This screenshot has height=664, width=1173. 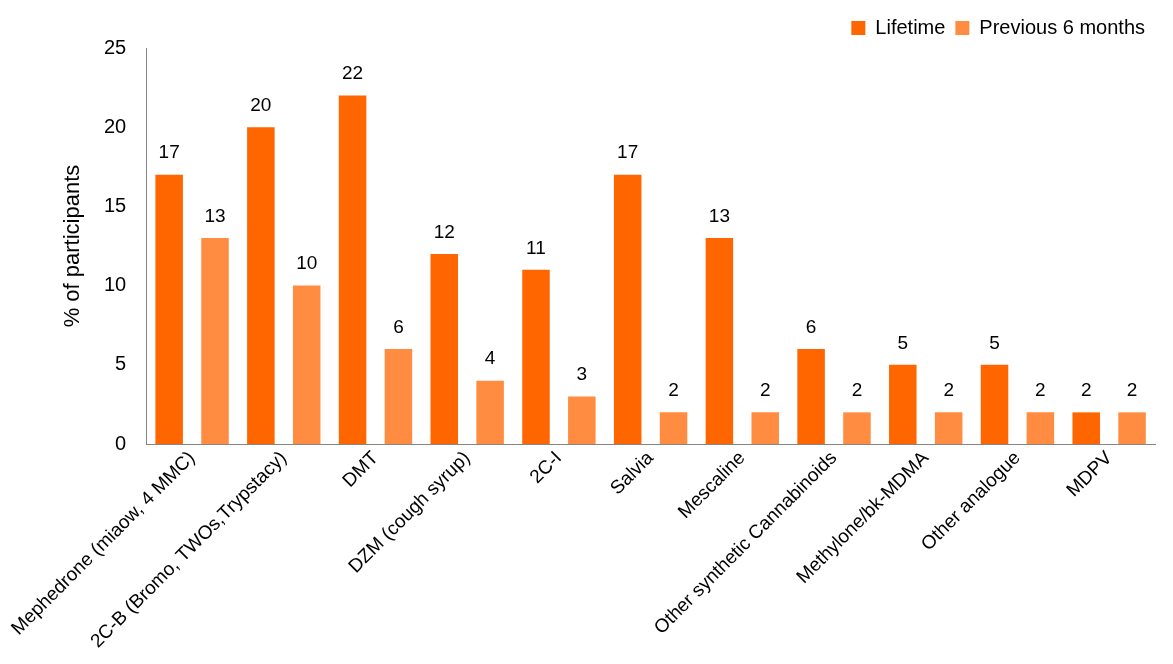 What do you see at coordinates (71, 246) in the screenshot?
I see `y-axis-title: % of participants` at bounding box center [71, 246].